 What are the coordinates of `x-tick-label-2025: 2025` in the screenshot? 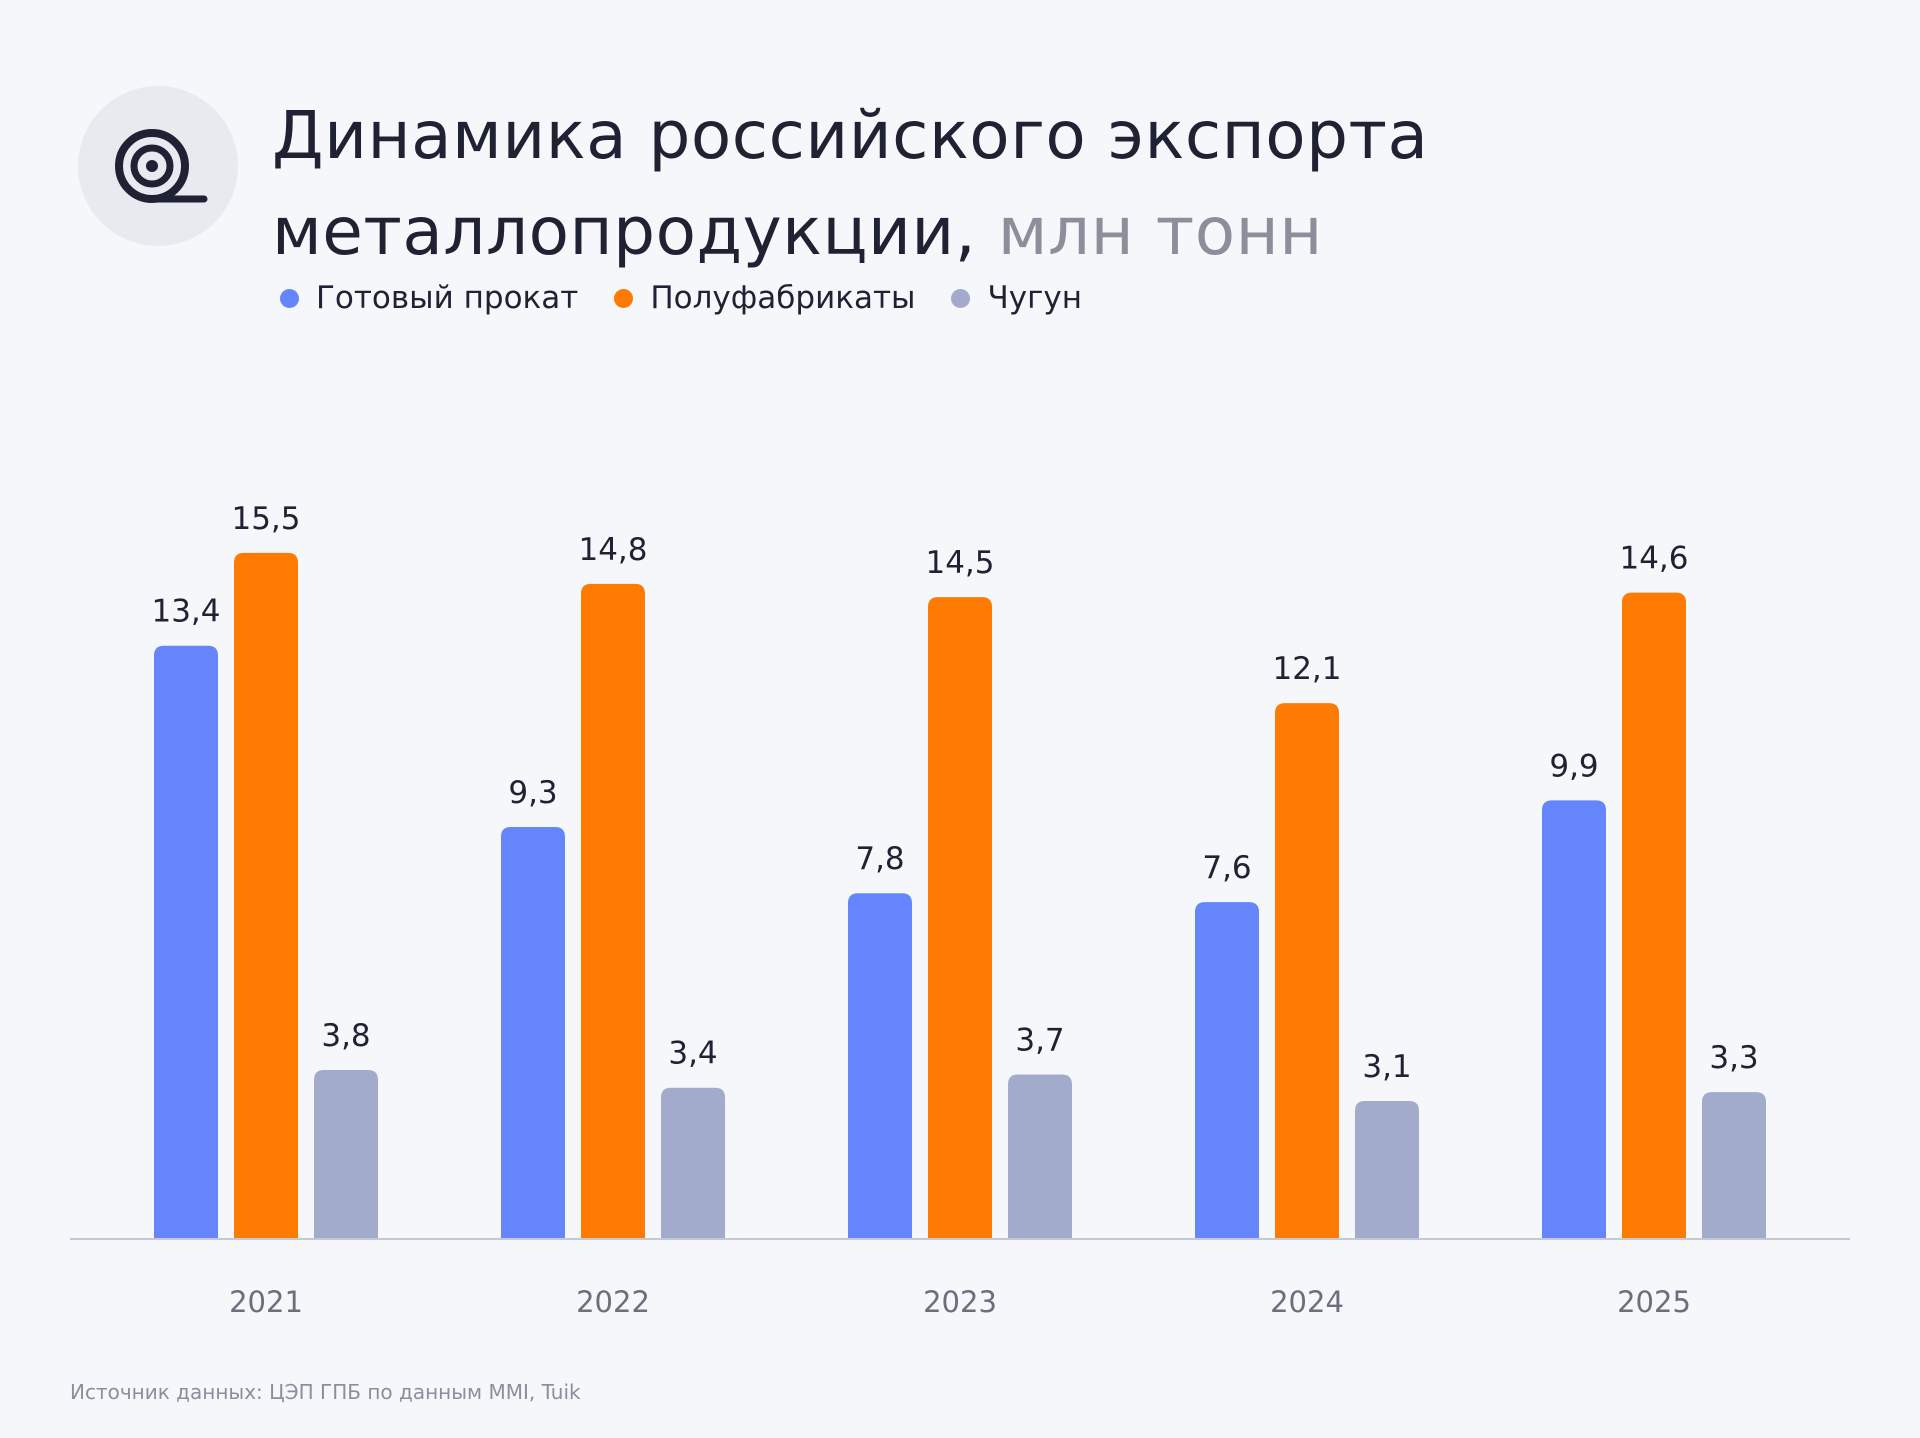 It's located at (1654, 1302).